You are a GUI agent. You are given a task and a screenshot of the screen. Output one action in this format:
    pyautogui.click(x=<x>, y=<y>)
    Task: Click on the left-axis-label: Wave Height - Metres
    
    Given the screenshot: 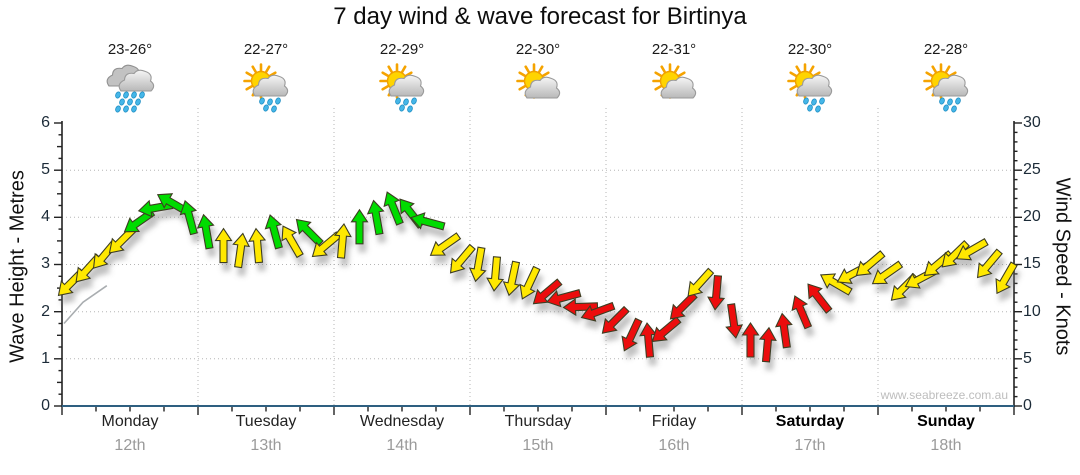 What is the action you would take?
    pyautogui.click(x=17, y=266)
    